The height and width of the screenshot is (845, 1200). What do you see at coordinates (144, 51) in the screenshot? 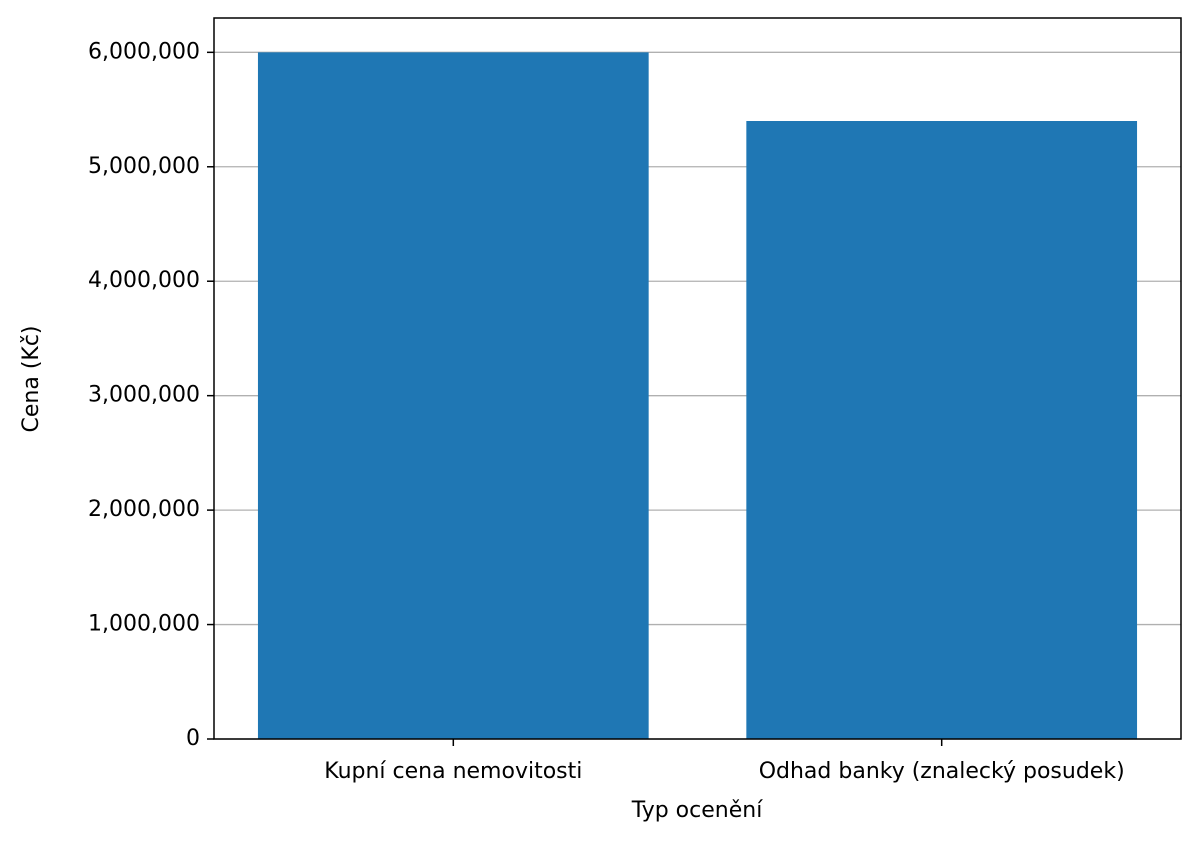
I see `y-tick-label: 6,000,000` at bounding box center [144, 51].